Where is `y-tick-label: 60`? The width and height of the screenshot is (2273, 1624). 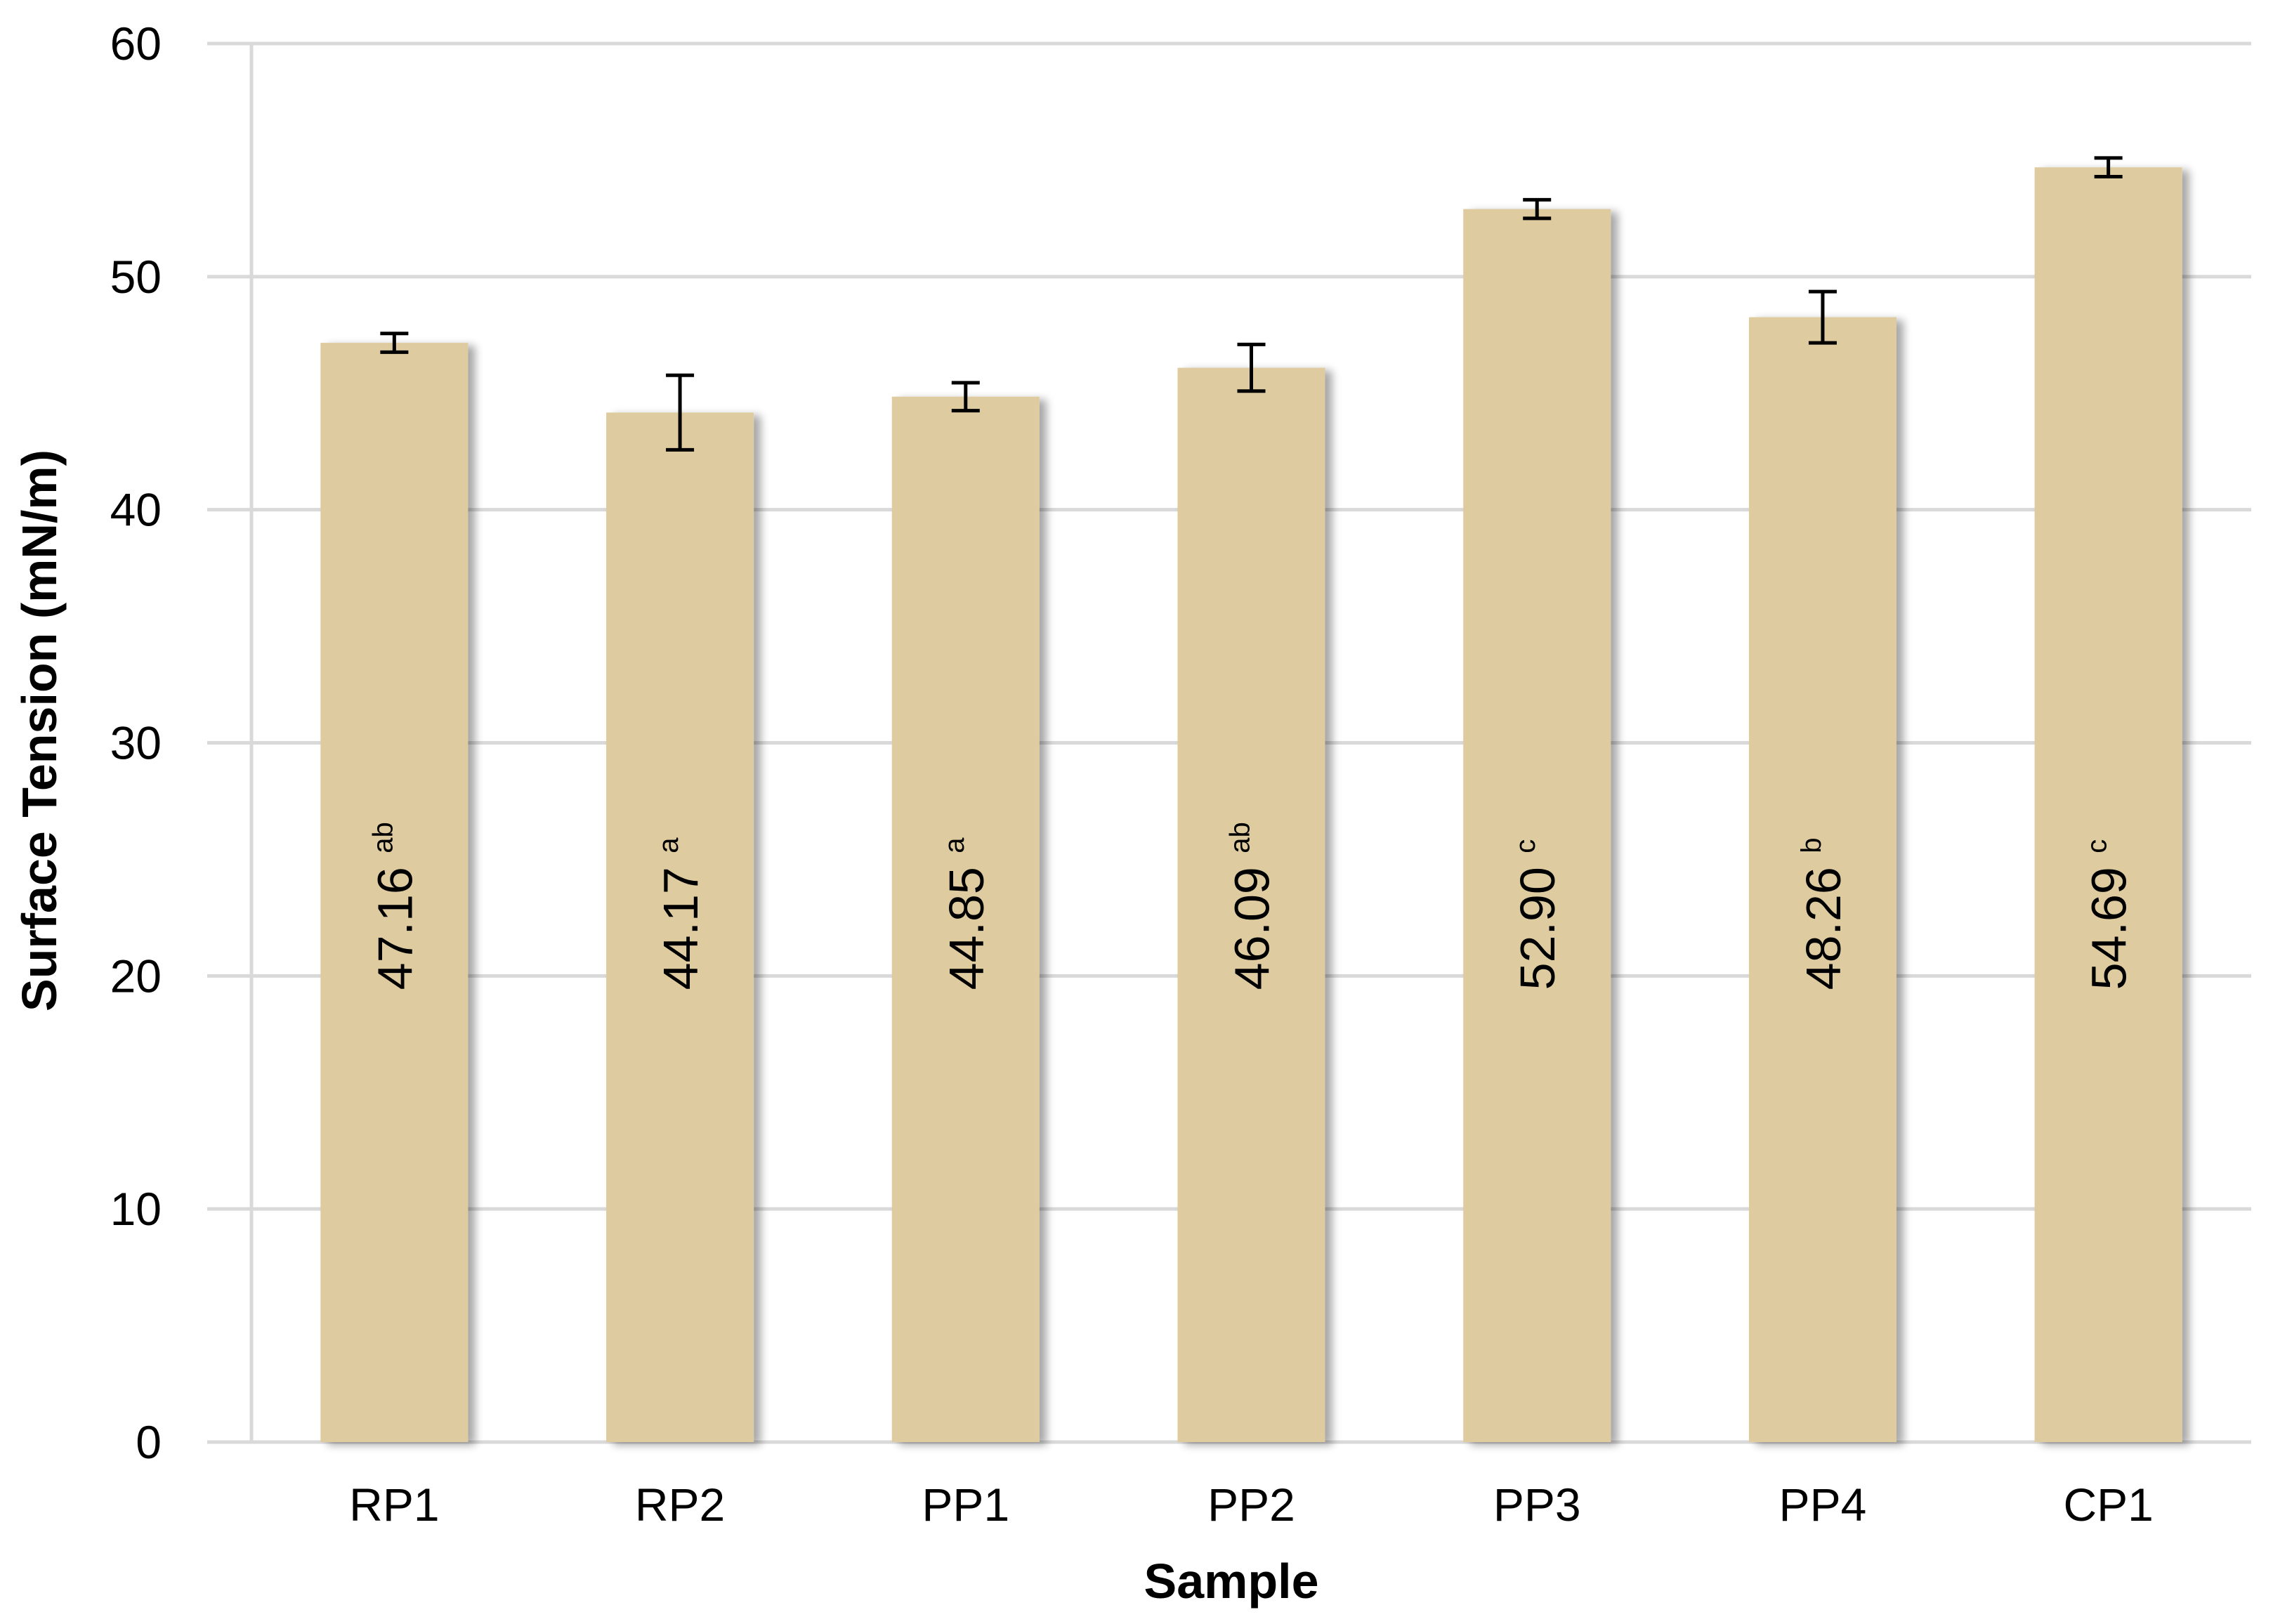
y-tick-label: 60 is located at coordinates (136, 44).